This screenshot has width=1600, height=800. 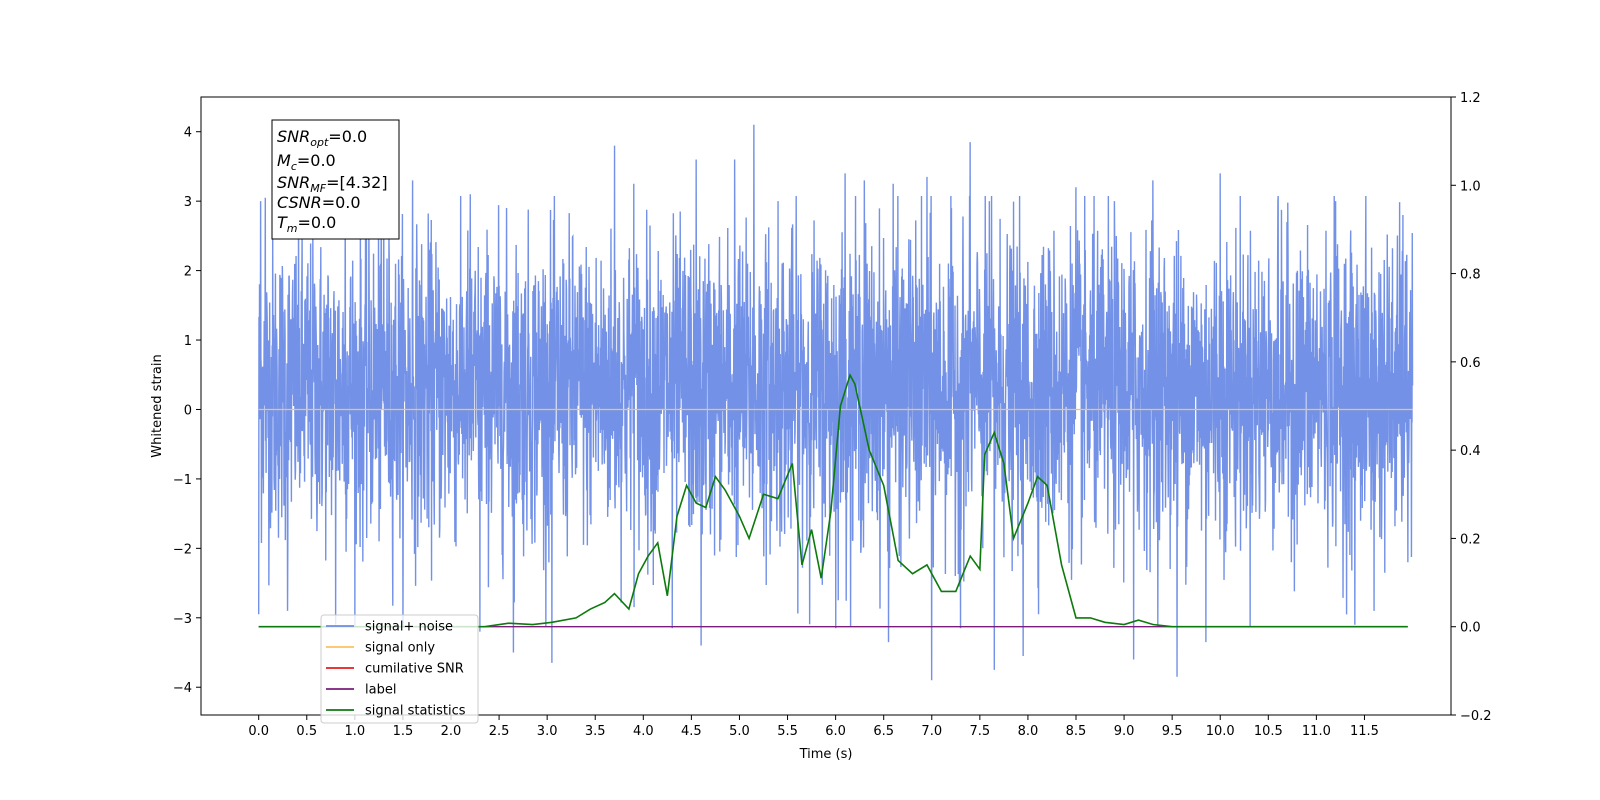 I want to click on info-tm-sub: m, so click(x=292, y=228).